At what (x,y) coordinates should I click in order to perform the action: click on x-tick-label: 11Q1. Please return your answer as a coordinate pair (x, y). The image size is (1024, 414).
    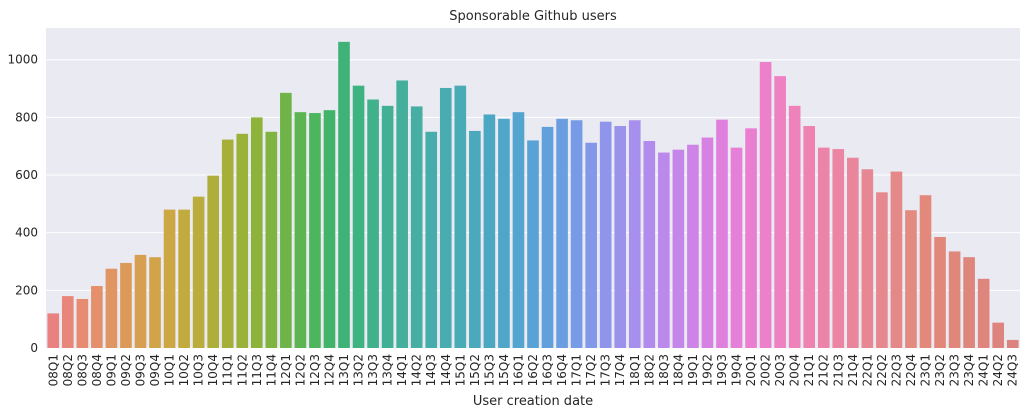
    Looking at the image, I should click on (228, 370).